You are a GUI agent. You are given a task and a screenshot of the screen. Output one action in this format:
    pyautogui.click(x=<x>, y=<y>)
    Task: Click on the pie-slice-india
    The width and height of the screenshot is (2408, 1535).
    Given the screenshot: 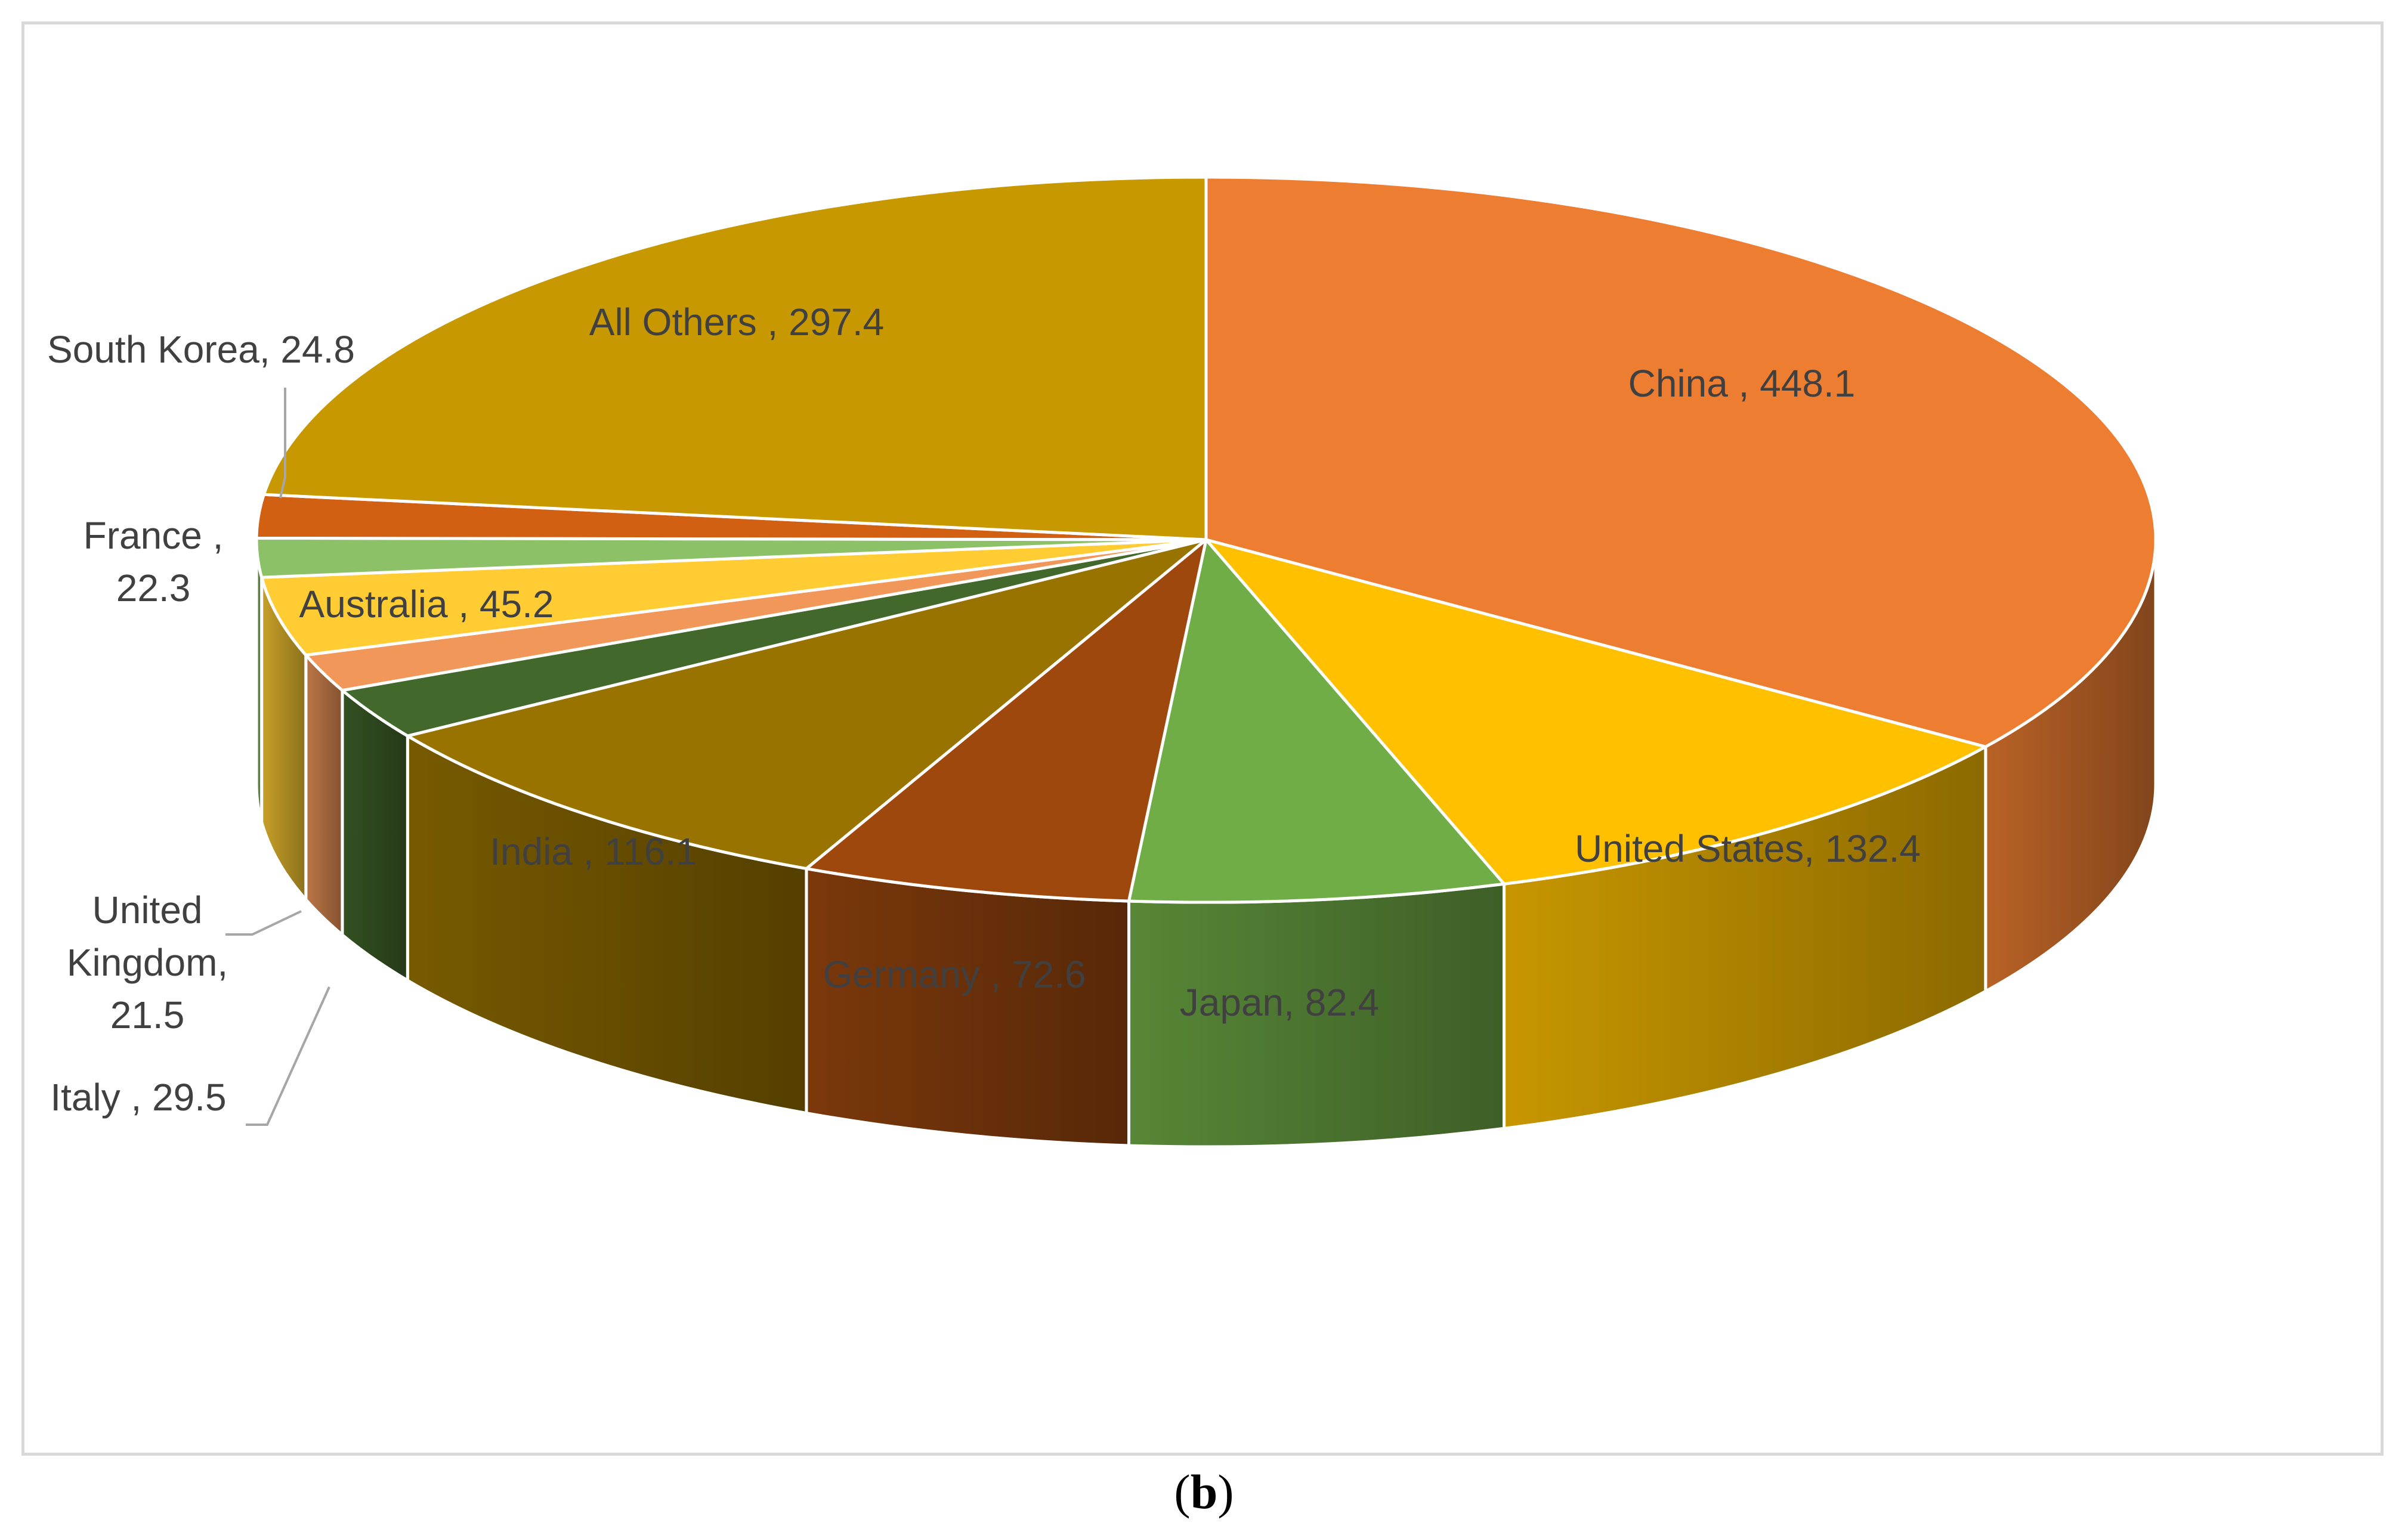 What is the action you would take?
    pyautogui.click(x=807, y=705)
    